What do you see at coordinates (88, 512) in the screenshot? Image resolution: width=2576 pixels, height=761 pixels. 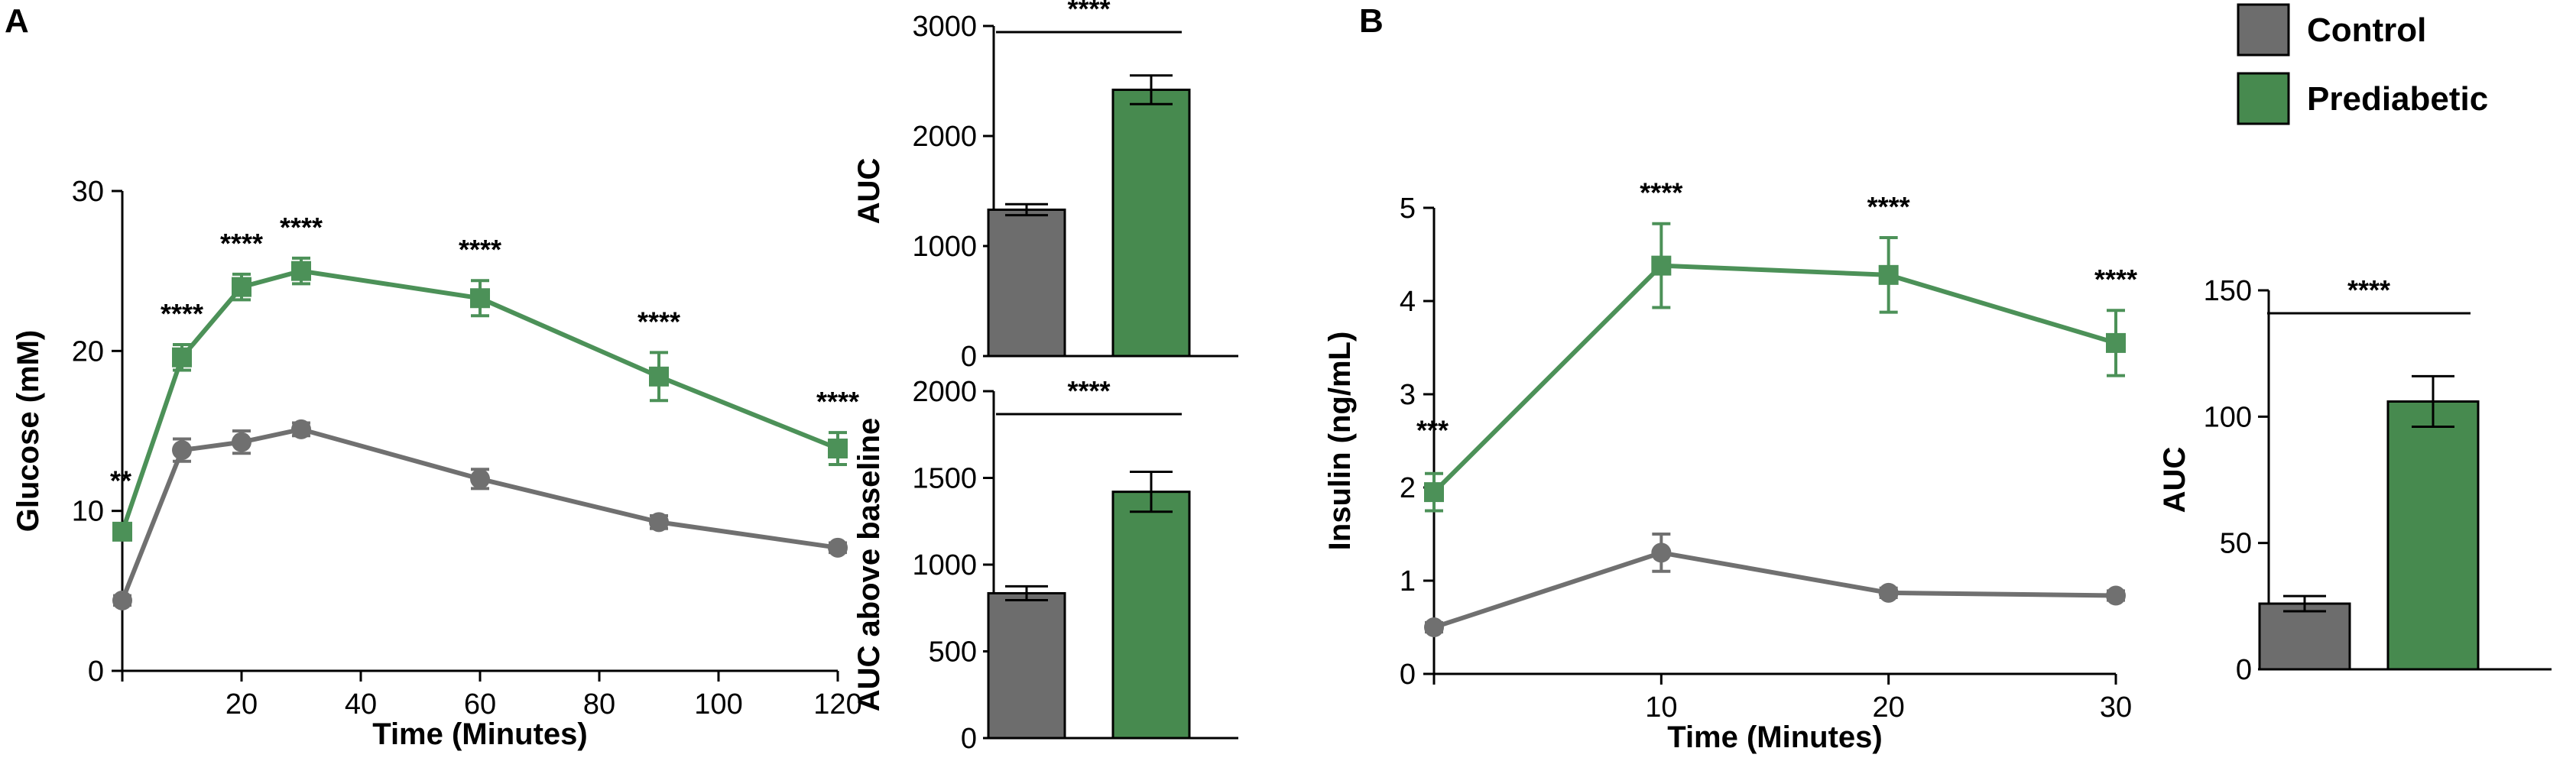 I see `y-tick-label: 10` at bounding box center [88, 512].